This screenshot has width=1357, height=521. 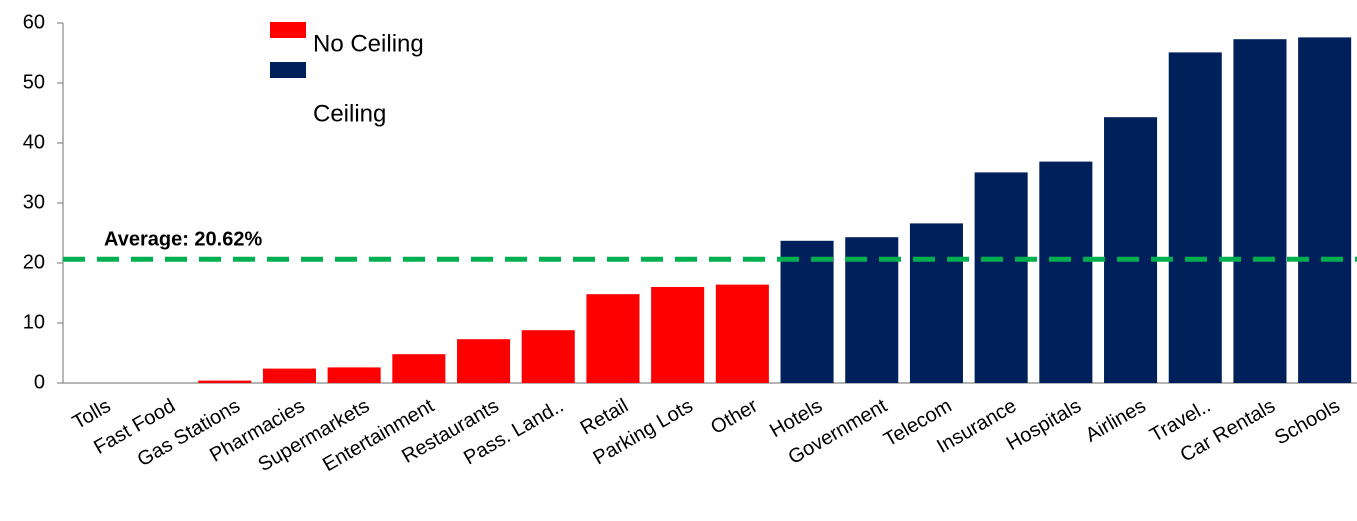 I want to click on y-tick-label: 10, so click(x=34, y=322).